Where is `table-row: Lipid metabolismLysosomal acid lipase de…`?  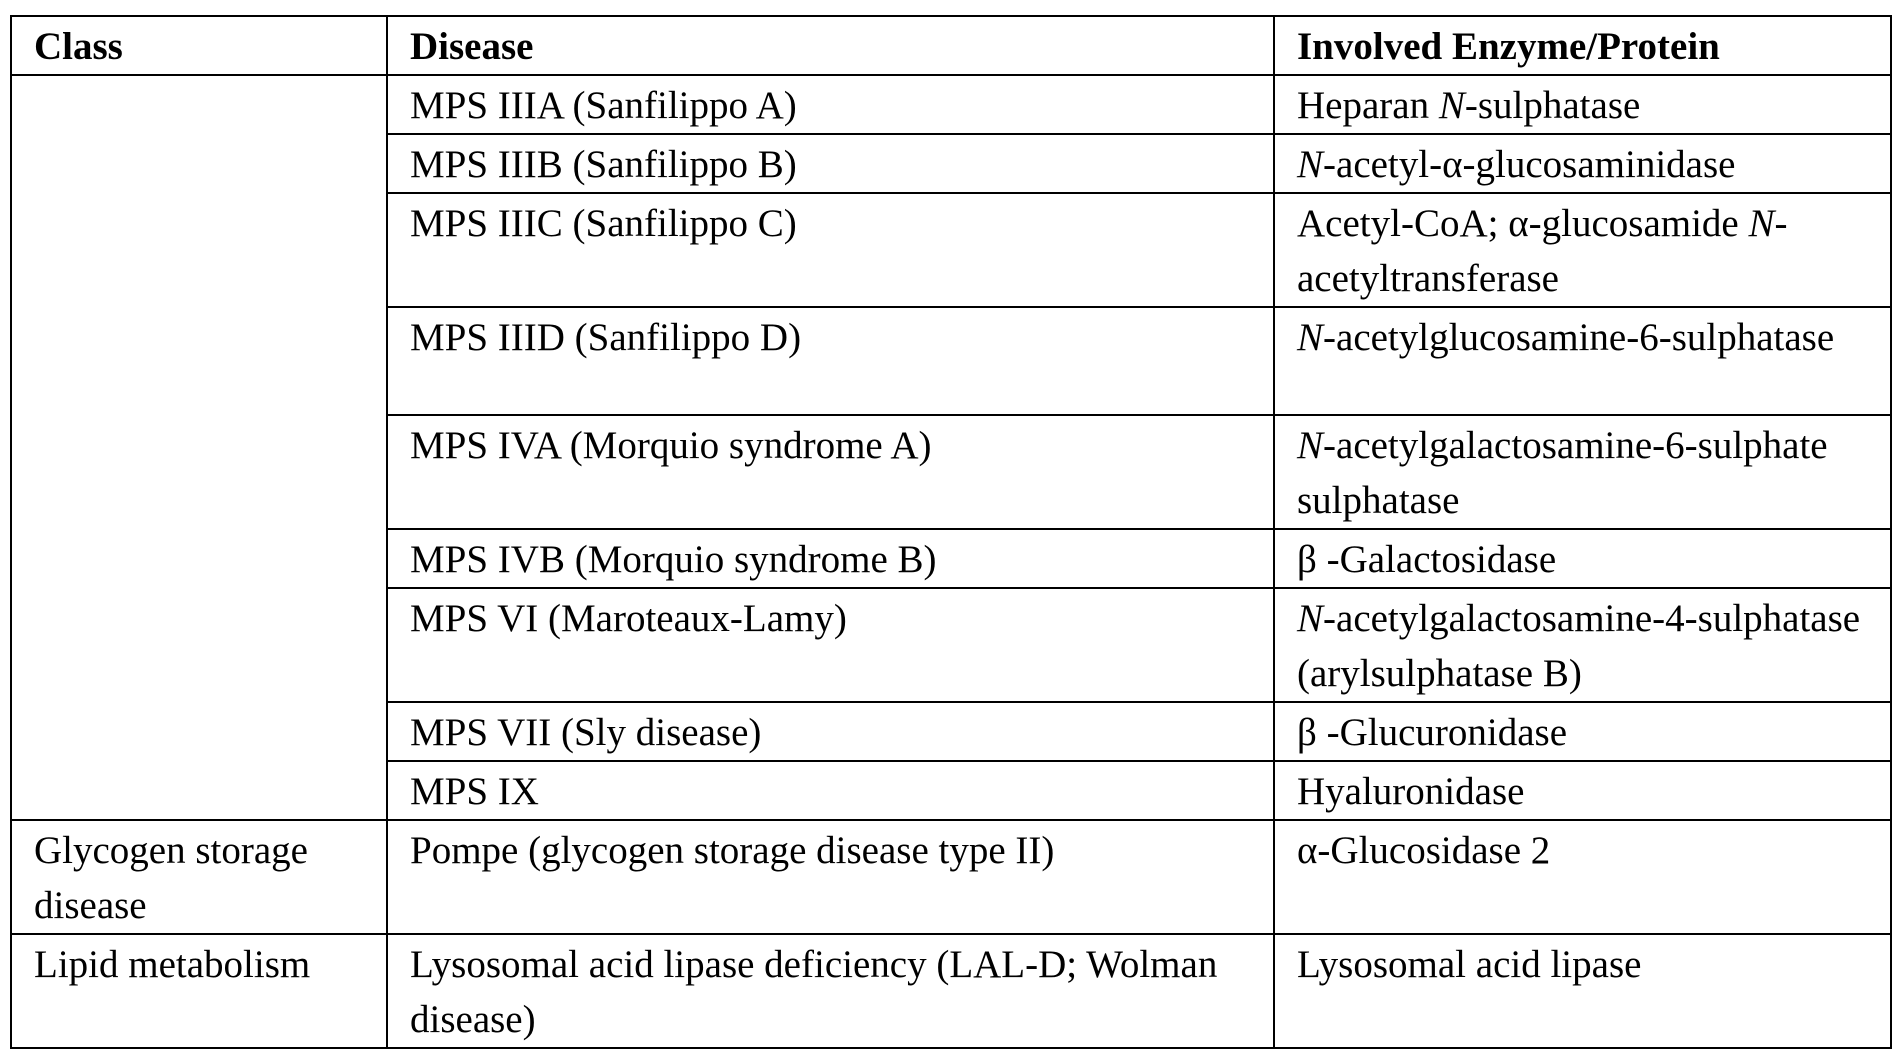
table-row: Lipid metabolismLysosomal acid lipase de… is located at coordinates (951, 991).